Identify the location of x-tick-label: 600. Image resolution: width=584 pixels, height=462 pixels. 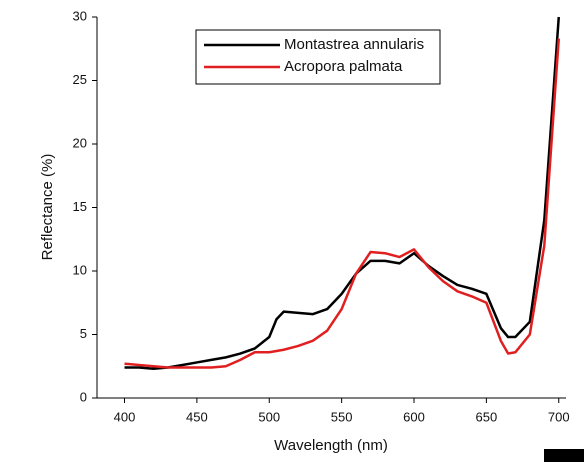
(414, 416).